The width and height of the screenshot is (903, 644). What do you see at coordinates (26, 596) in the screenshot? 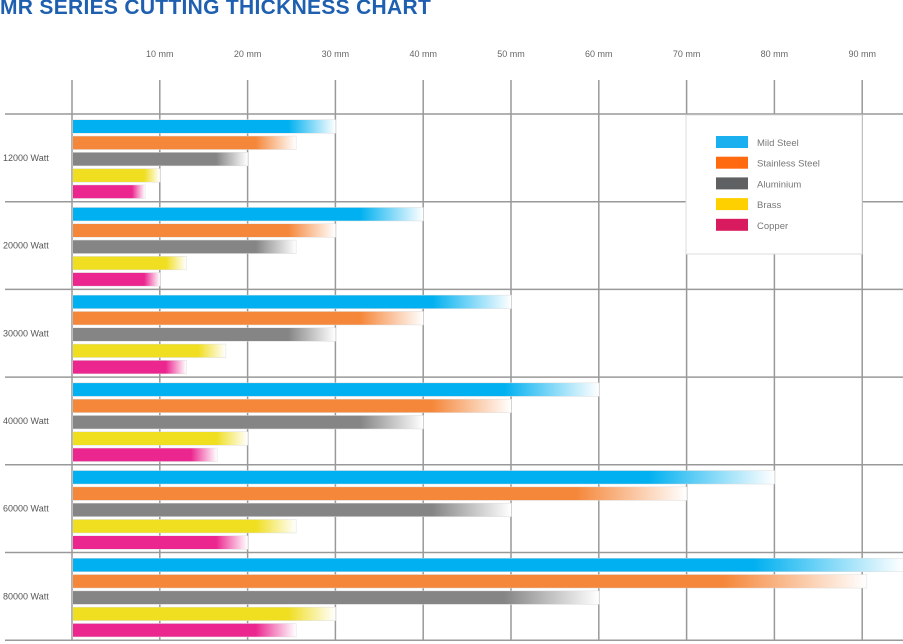
I see `category-label: 80000 Watt` at bounding box center [26, 596].